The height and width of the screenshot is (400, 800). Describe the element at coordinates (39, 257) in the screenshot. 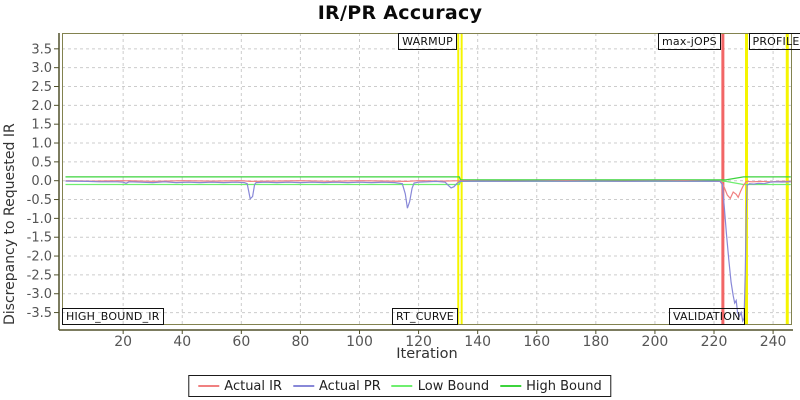

I see `svg-text: -2.0` at that location.